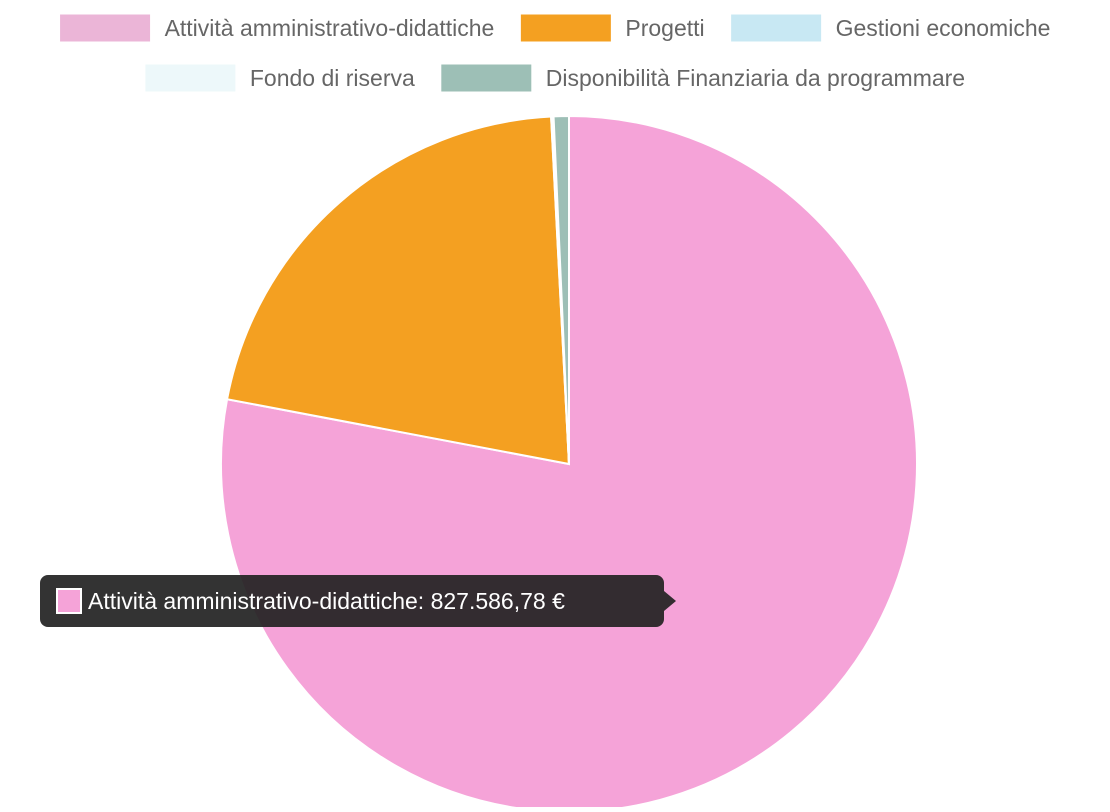 The height and width of the screenshot is (812, 1110). I want to click on legend-label: Gestioni economiche, so click(943, 28).